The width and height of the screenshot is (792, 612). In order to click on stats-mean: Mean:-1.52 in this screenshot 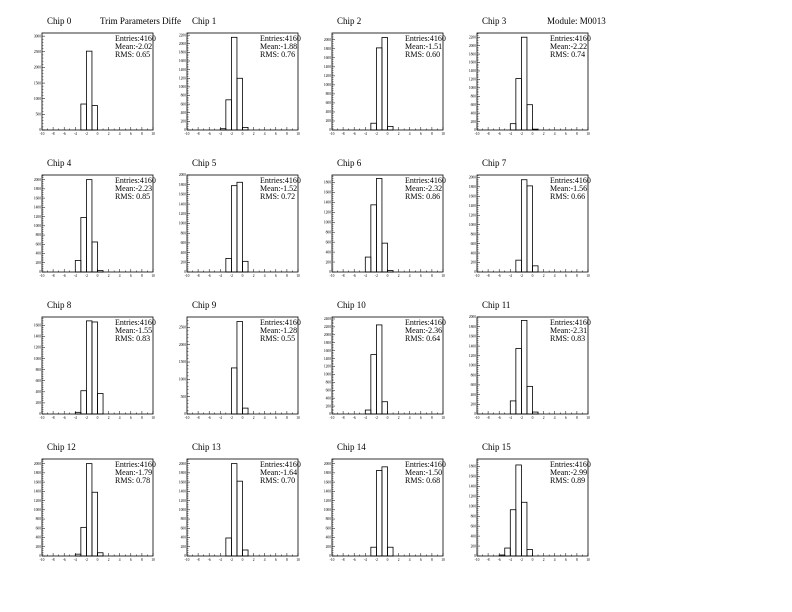, I will do `click(278, 188)`.